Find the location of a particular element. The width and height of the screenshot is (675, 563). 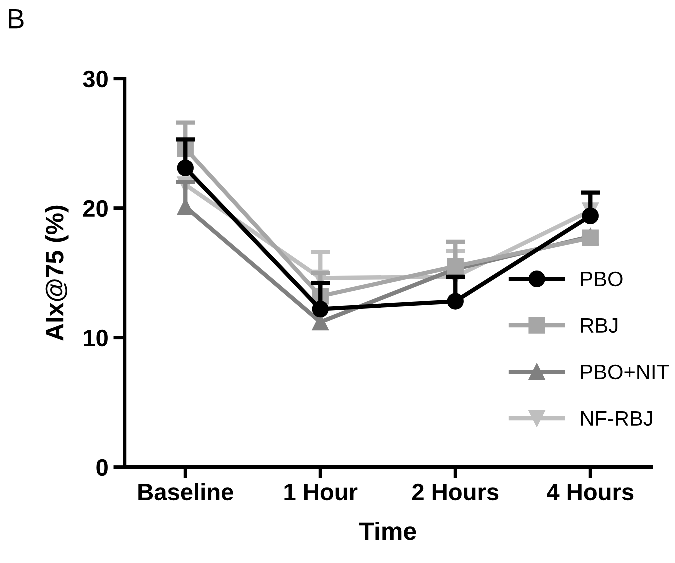

text: B is located at coordinates (16, 19).